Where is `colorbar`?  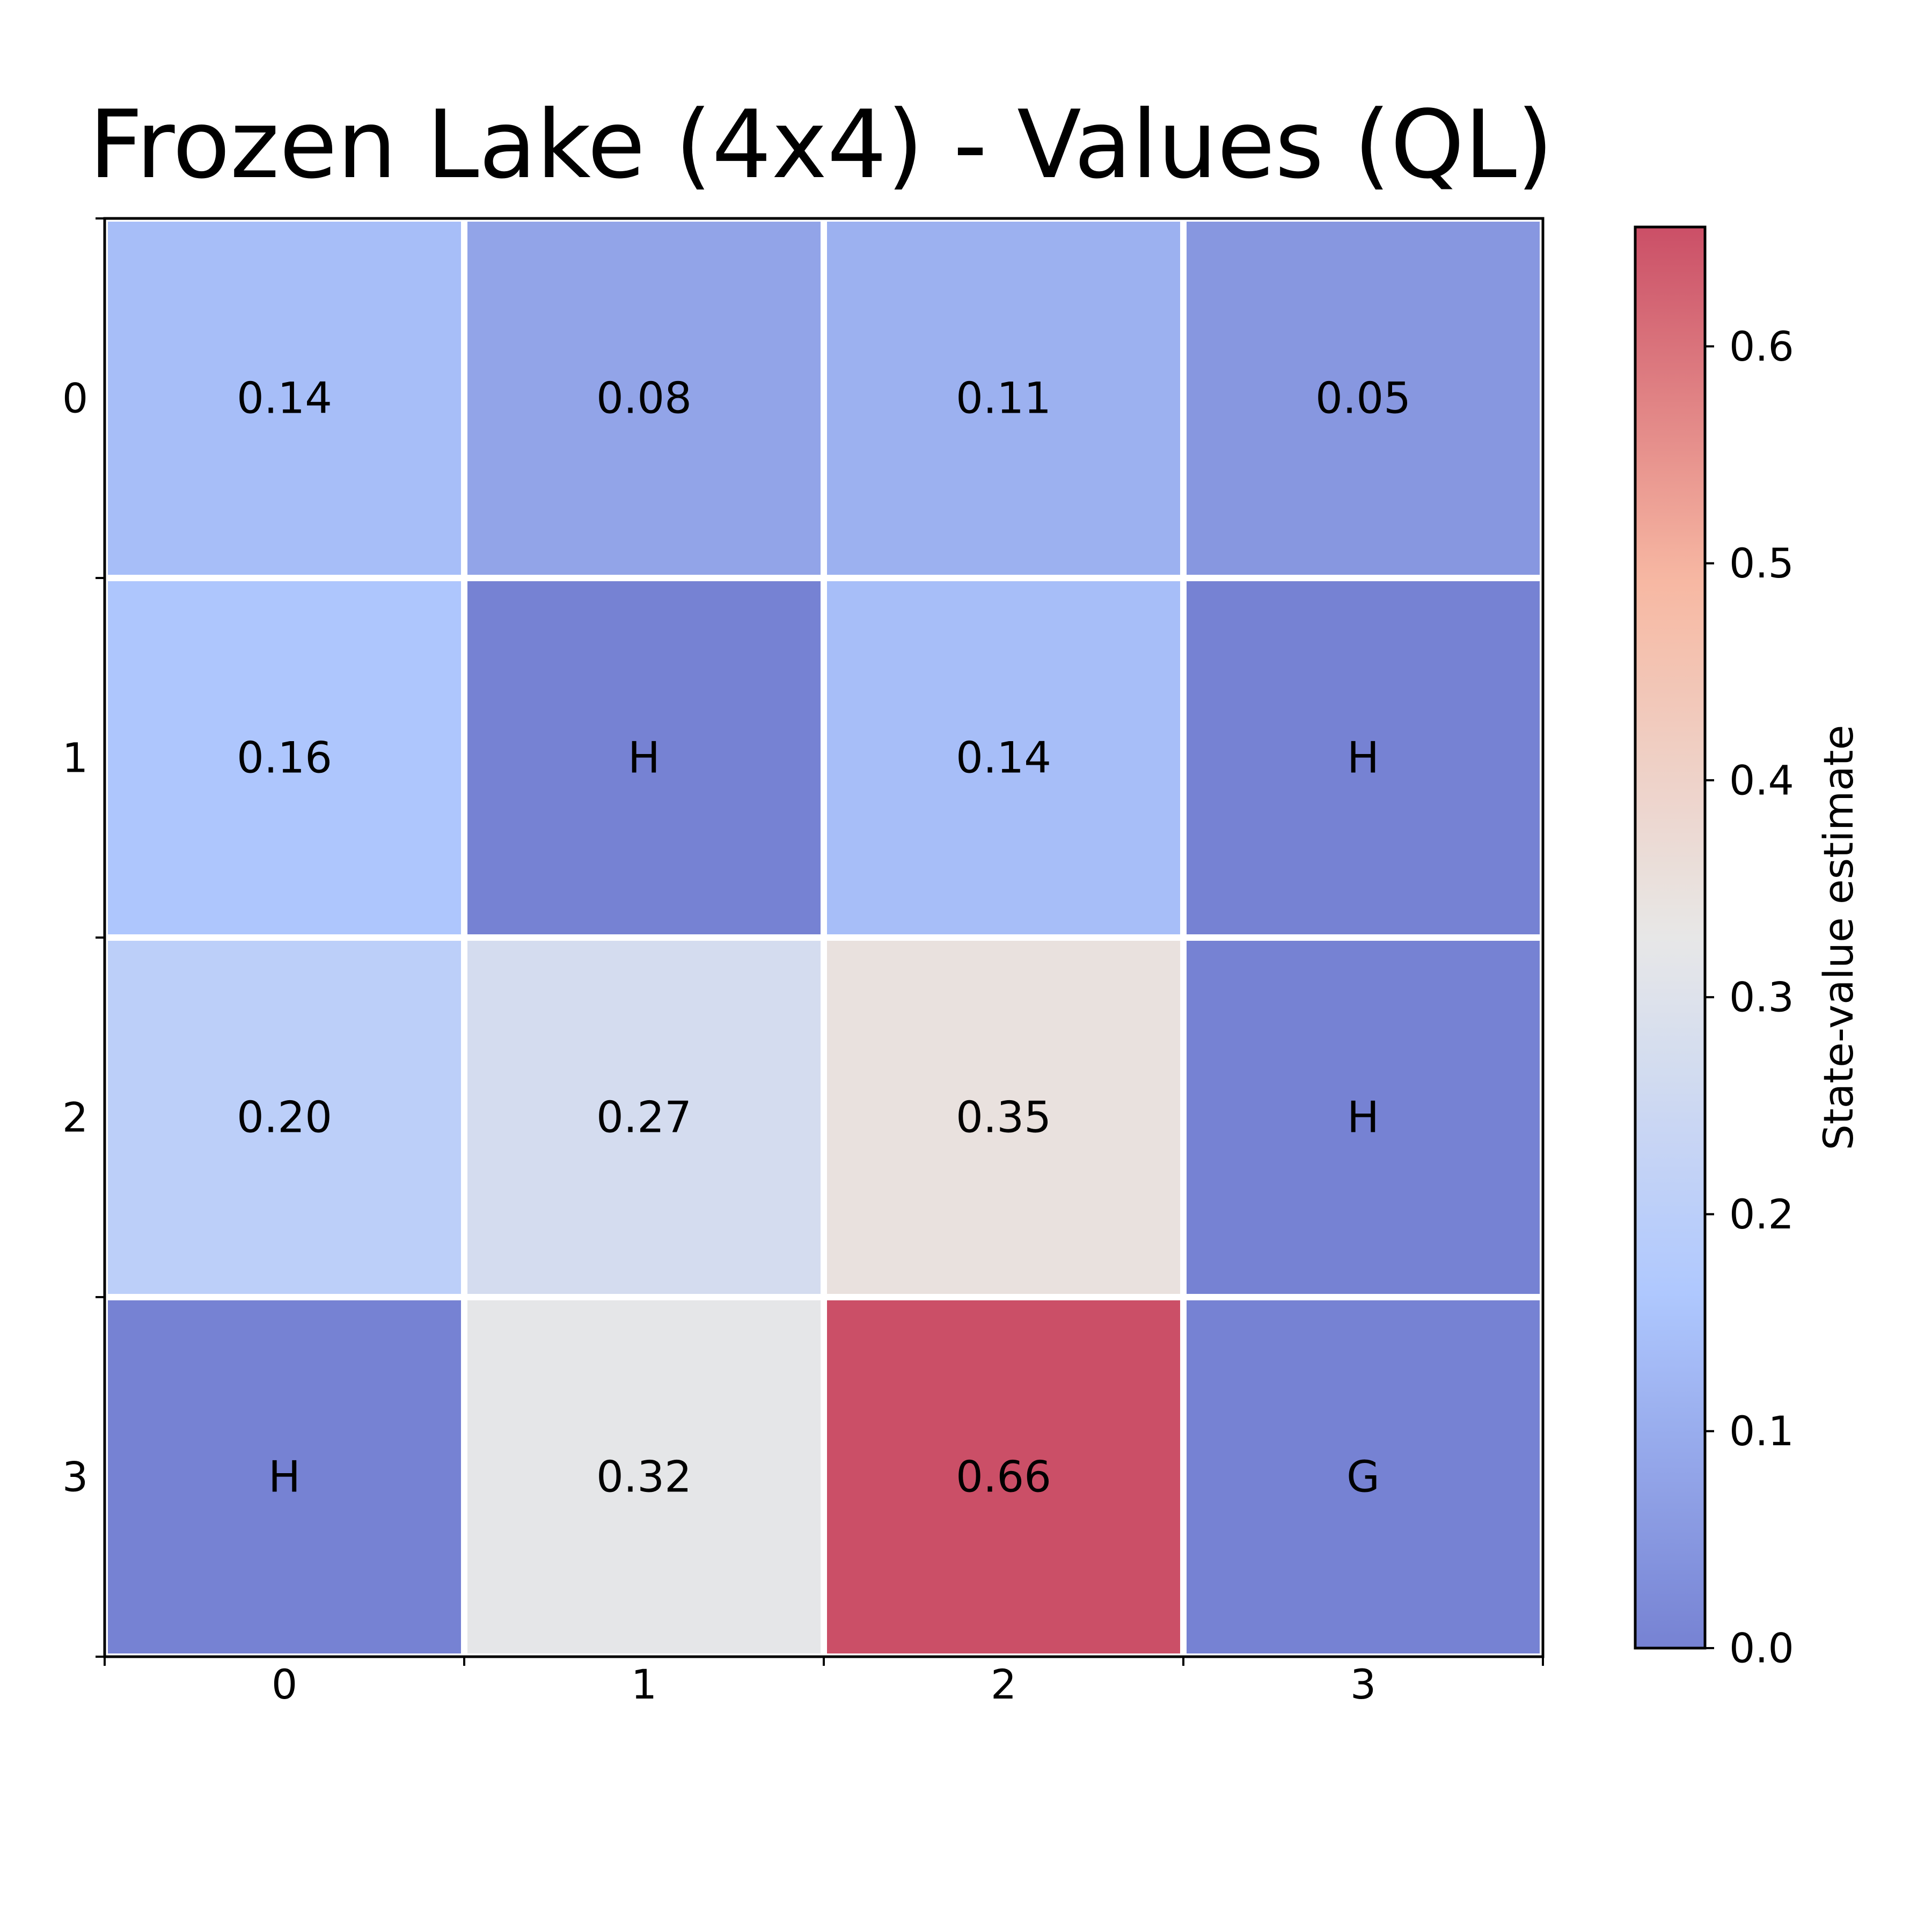
colorbar is located at coordinates (1670, 937).